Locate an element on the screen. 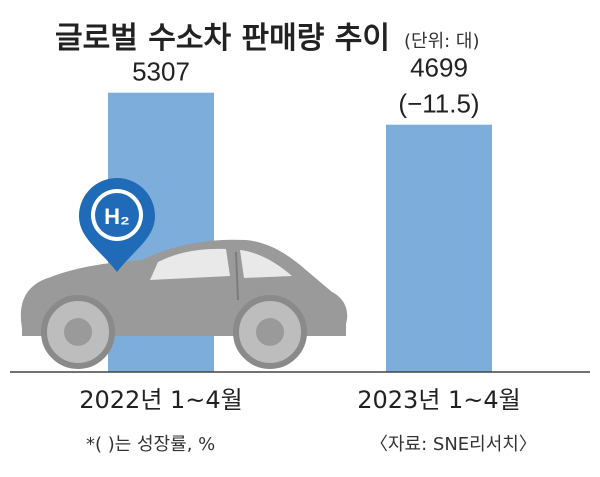  source-note: 〈자료: SNE리서치〉 is located at coordinates (453, 444).